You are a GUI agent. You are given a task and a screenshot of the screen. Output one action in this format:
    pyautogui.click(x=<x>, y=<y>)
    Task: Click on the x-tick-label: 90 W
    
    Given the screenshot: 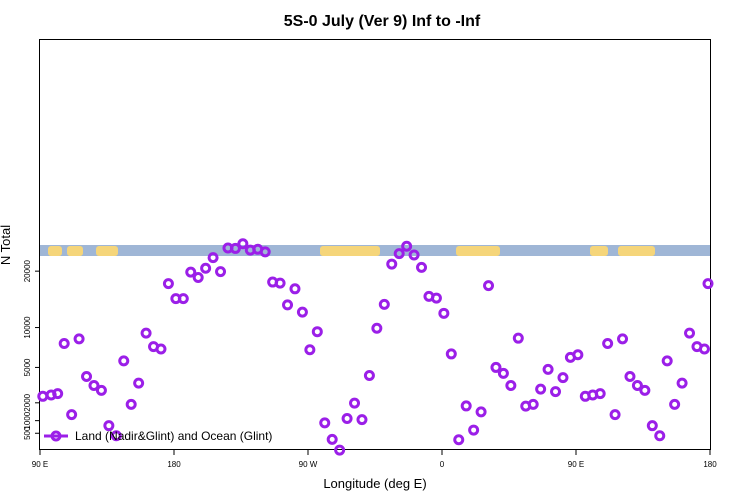 What is the action you would take?
    pyautogui.click(x=308, y=464)
    